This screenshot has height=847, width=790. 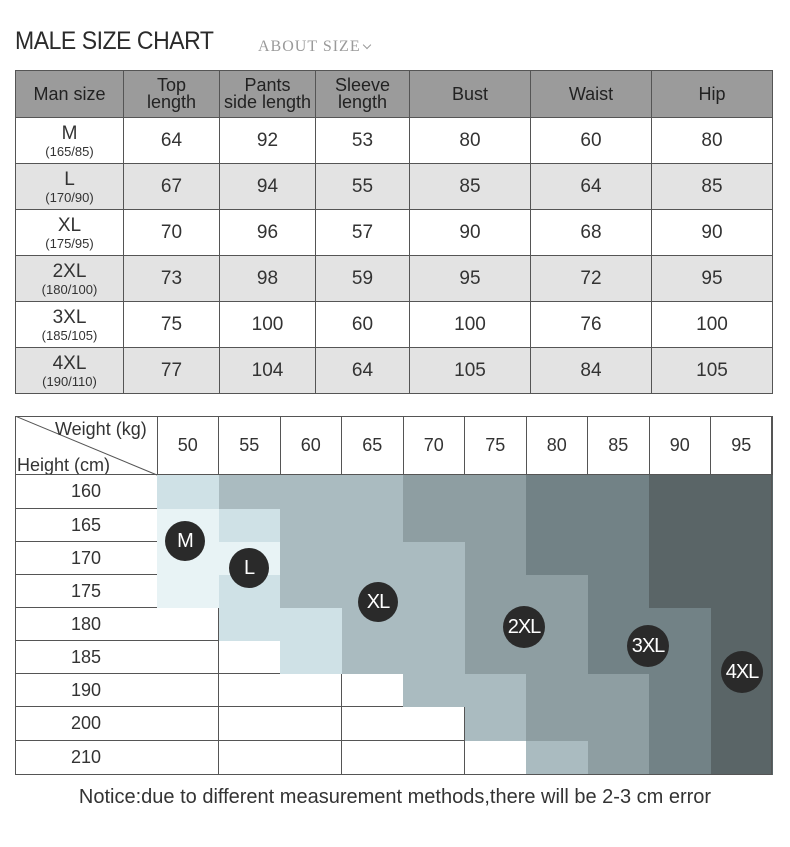 What do you see at coordinates (86, 723) in the screenshot?
I see `height-row-label: 200` at bounding box center [86, 723].